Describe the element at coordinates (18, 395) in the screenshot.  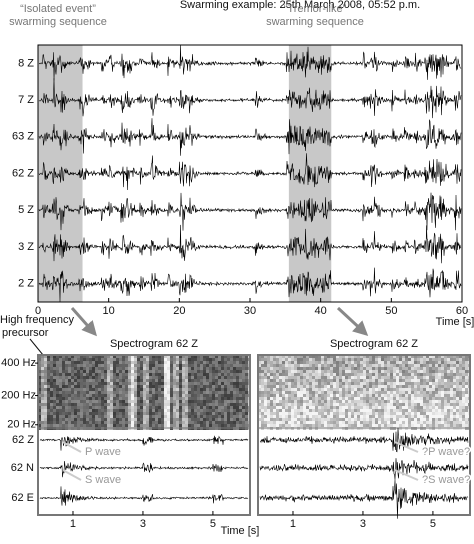
I see `y-tick-label: 200 Hz` at that location.